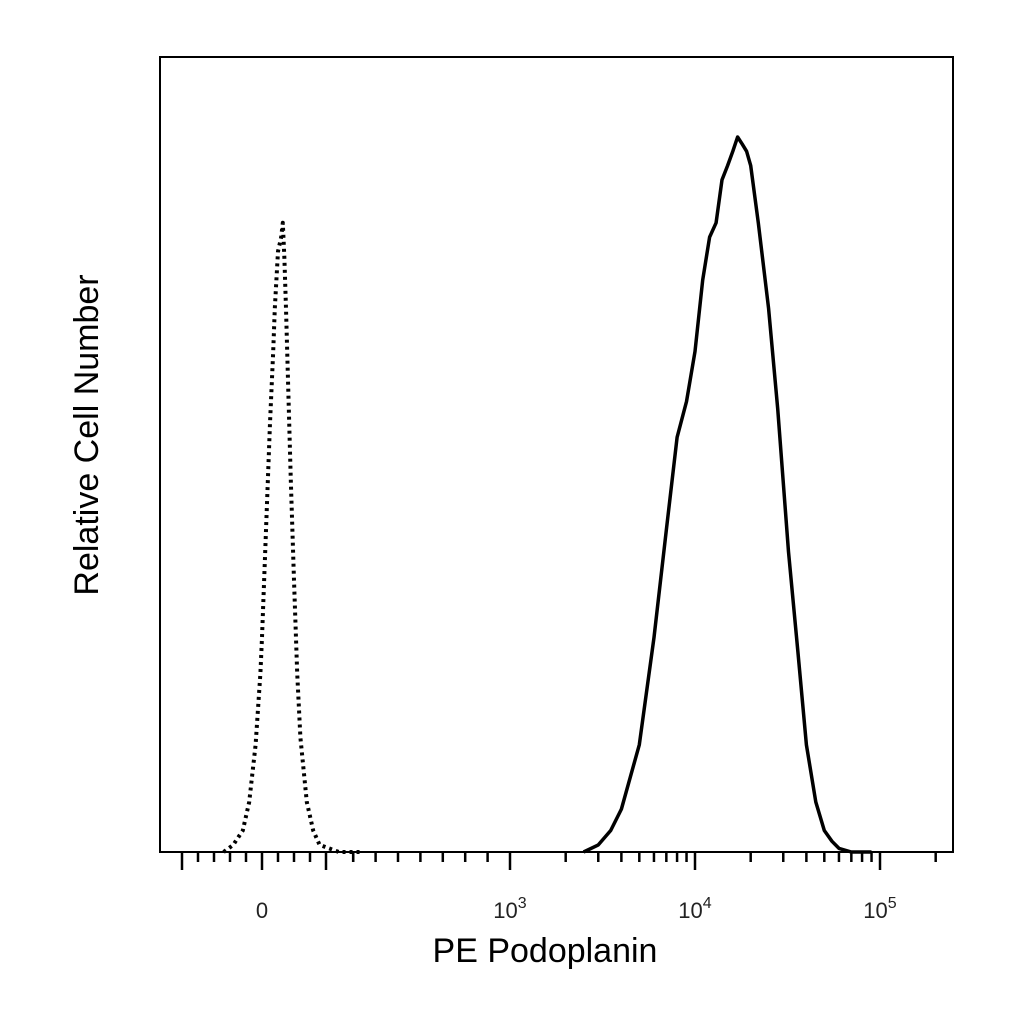 The image size is (1024, 1024). What do you see at coordinates (558, 861) in the screenshot?
I see `x-axis-ticks` at bounding box center [558, 861].